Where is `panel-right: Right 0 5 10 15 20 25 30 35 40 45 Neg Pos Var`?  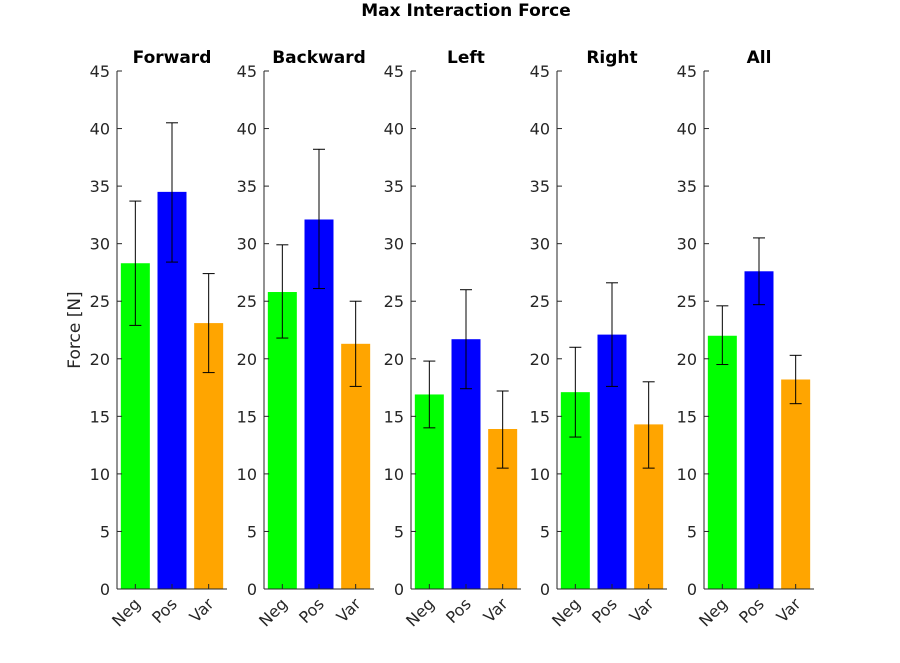 panel-right: Right 0 5 10 15 20 25 30 35 40 45 Neg Pos Var is located at coordinates (598, 339).